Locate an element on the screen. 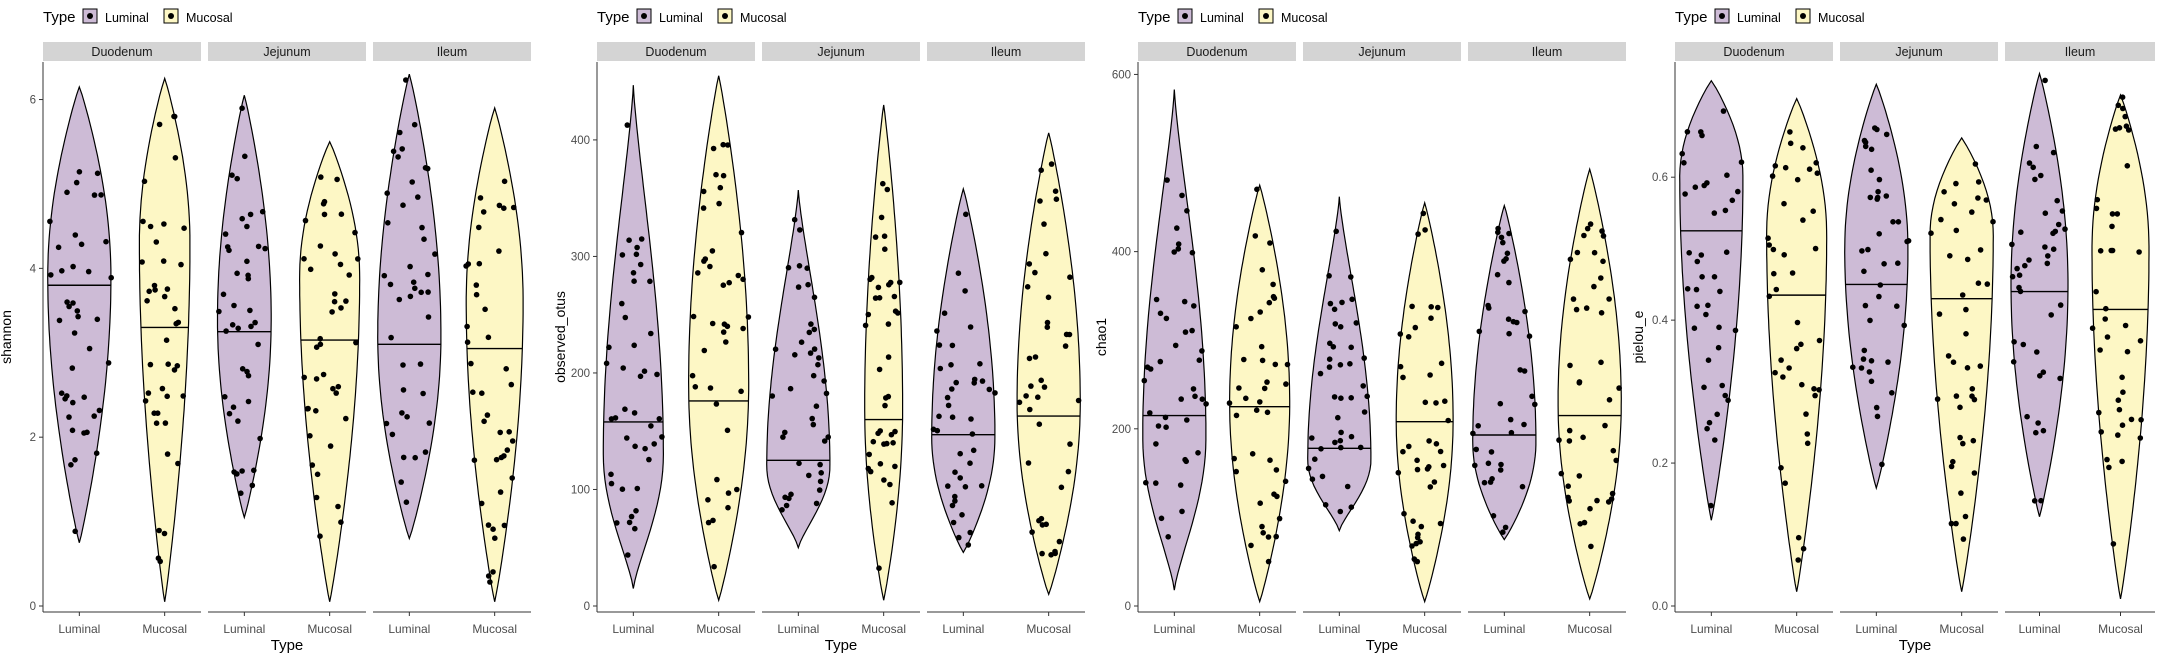  legend-title: Type is located at coordinates (1154, 17).